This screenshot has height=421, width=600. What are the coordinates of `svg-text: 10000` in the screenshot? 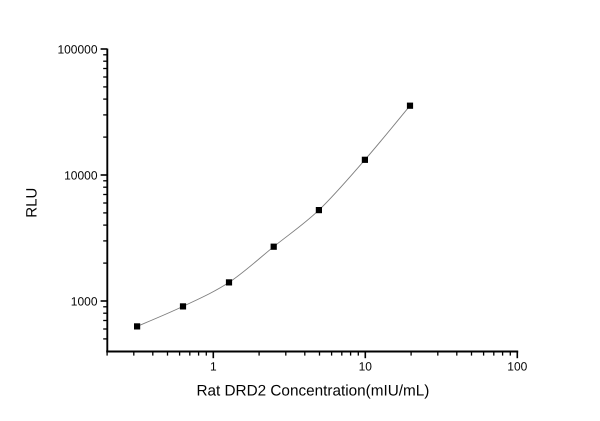 It's located at (81, 175).